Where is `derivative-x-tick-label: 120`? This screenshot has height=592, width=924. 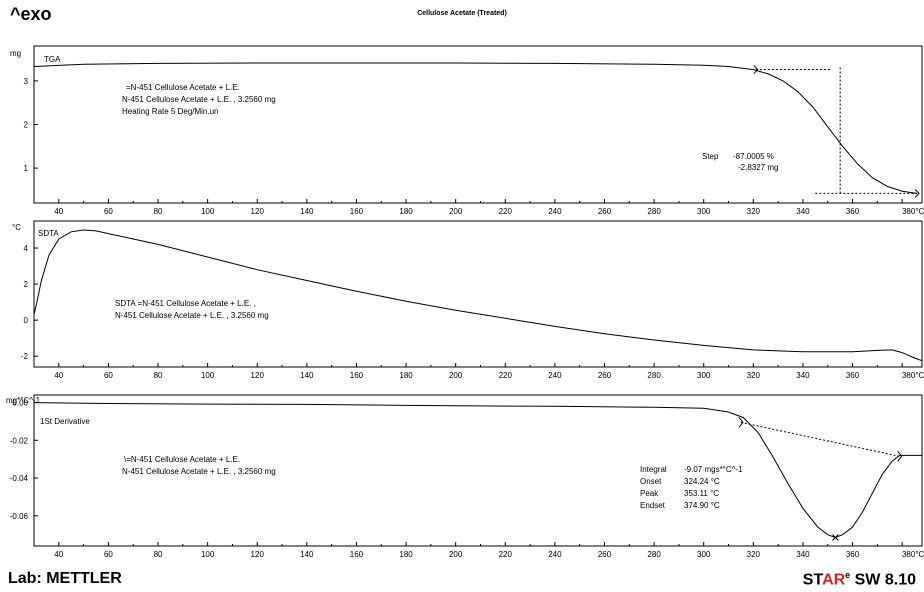
derivative-x-tick-label: 120 is located at coordinates (258, 554).